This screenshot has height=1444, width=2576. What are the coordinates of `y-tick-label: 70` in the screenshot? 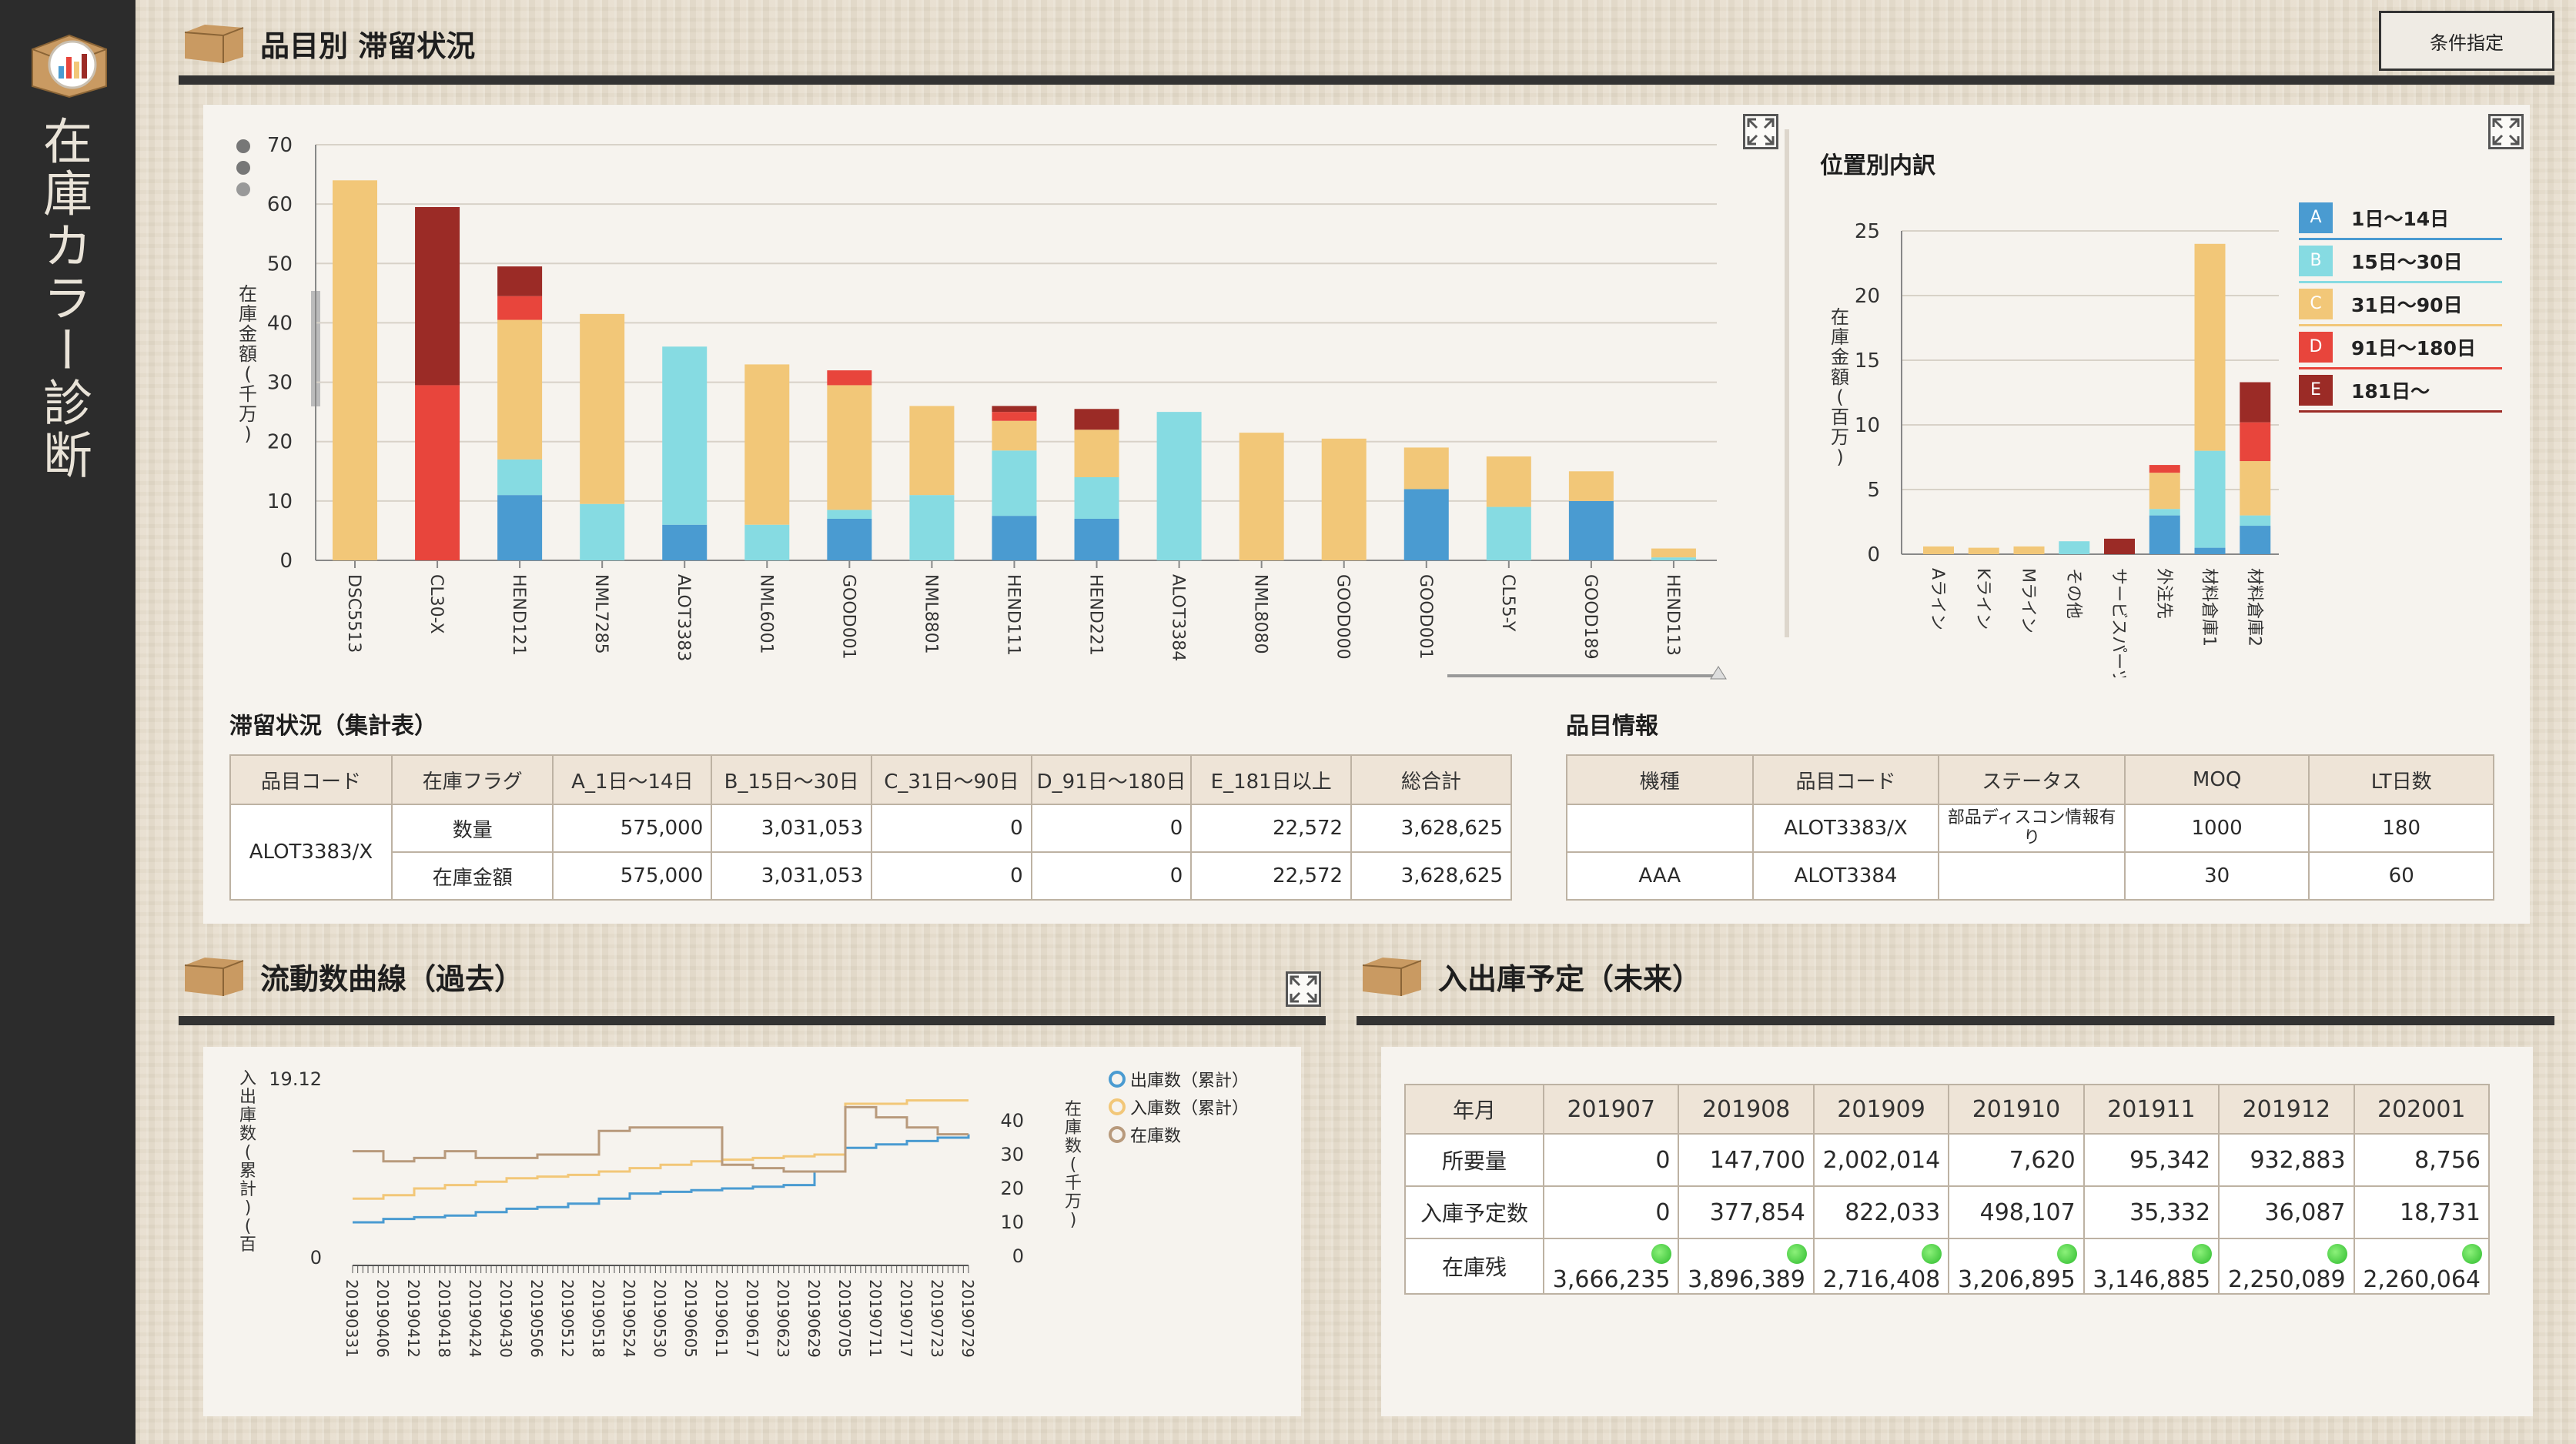 It's located at (280, 145).